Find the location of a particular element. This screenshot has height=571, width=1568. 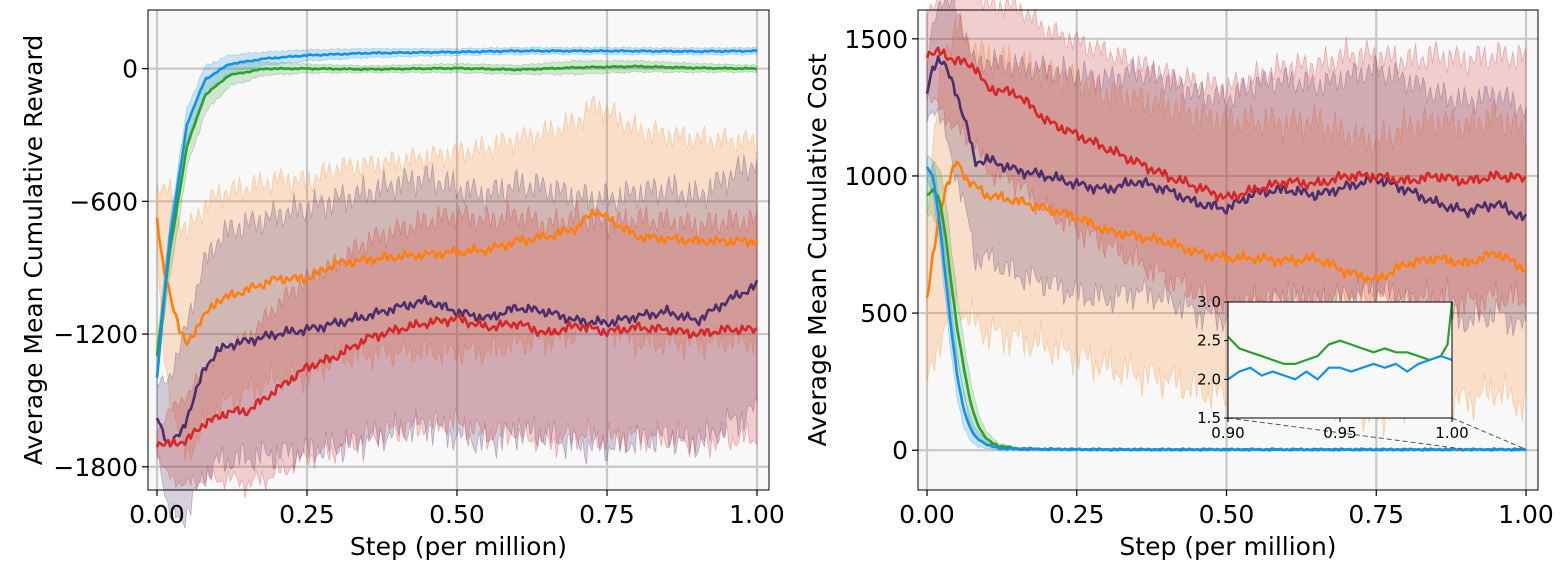

series-line-purple is located at coordinates (1226, 138).